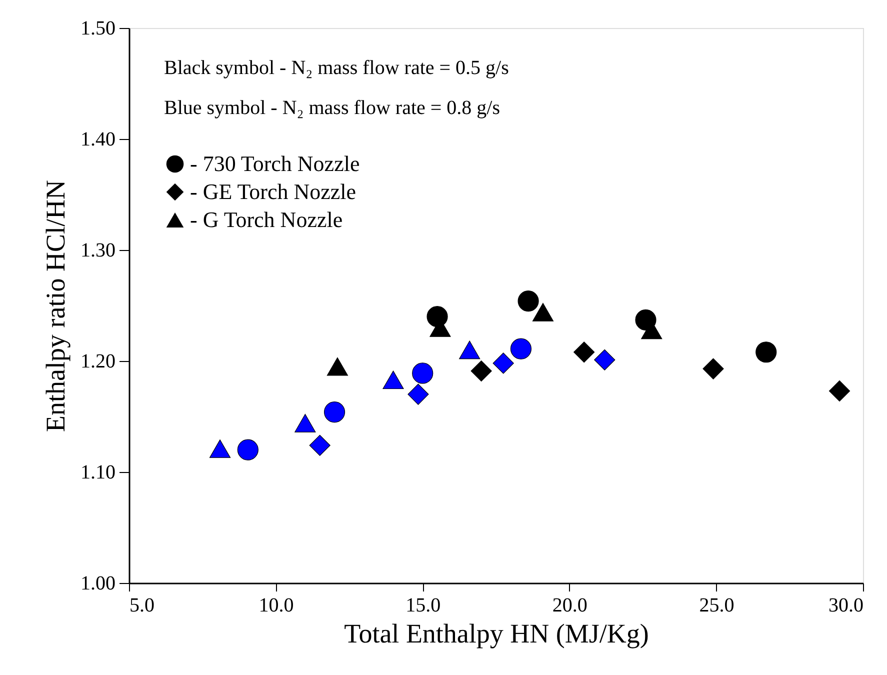 Image resolution: width=887 pixels, height=675 pixels. Describe the element at coordinates (98, 473) in the screenshot. I see `y-tick-label: 1.10` at that location.